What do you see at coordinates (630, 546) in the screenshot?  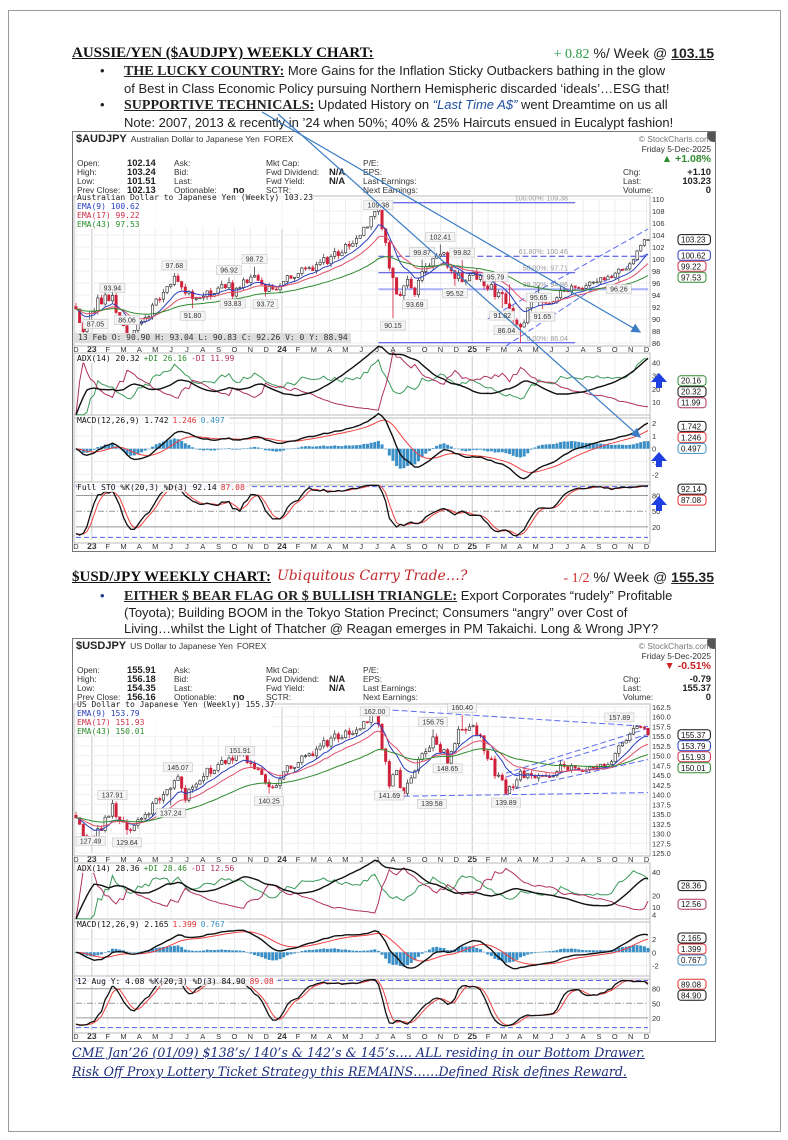 I see `x-axis-tick-label: N` at bounding box center [630, 546].